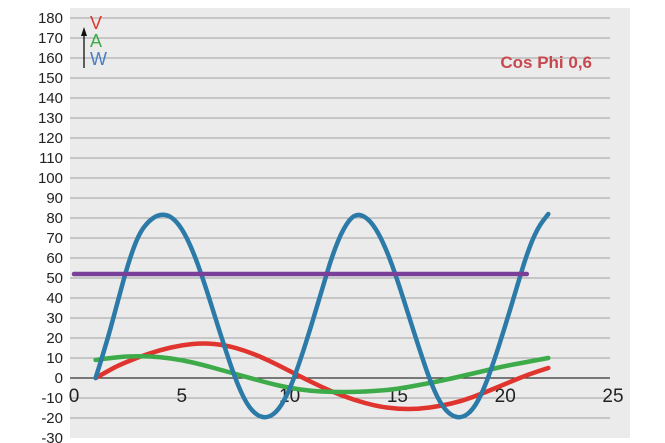 The height and width of the screenshot is (443, 665). I want to click on y-tick-label: -30, so click(52, 436).